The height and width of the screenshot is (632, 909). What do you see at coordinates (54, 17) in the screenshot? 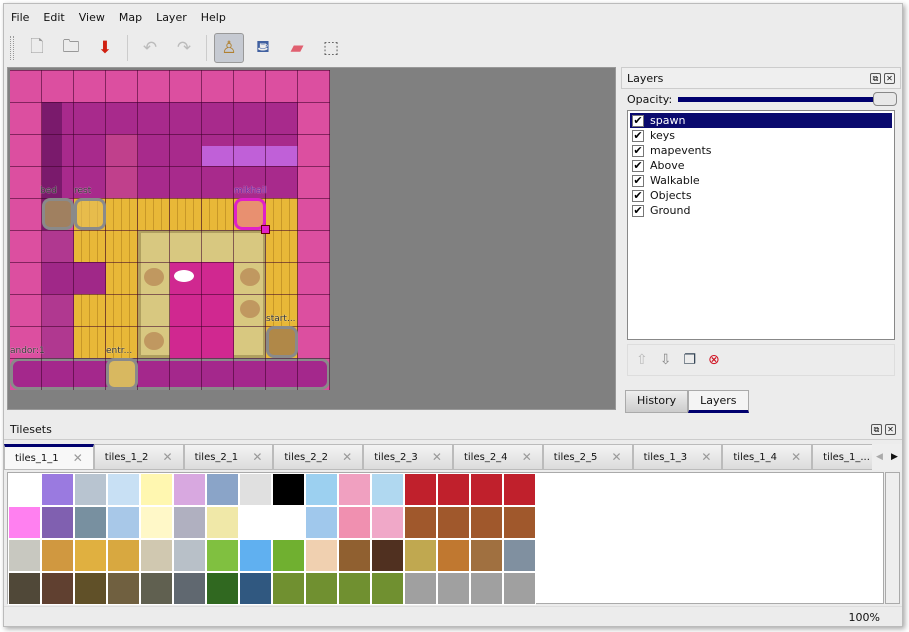
I see `menu-edit: Edit` at bounding box center [54, 17].